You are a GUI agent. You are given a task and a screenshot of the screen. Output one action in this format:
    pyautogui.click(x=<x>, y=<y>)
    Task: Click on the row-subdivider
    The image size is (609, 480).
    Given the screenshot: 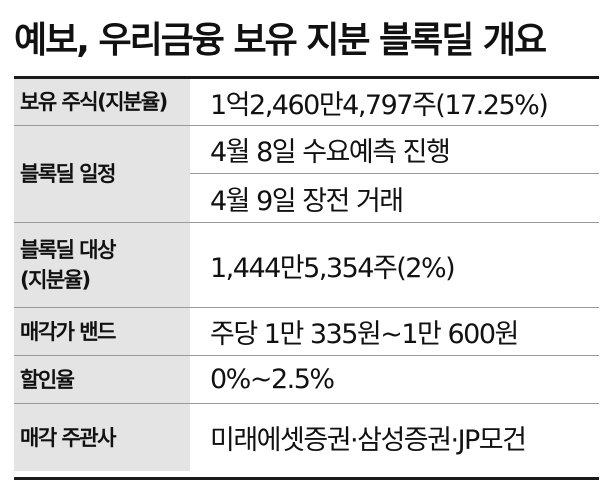 What is the action you would take?
    pyautogui.click(x=394, y=173)
    